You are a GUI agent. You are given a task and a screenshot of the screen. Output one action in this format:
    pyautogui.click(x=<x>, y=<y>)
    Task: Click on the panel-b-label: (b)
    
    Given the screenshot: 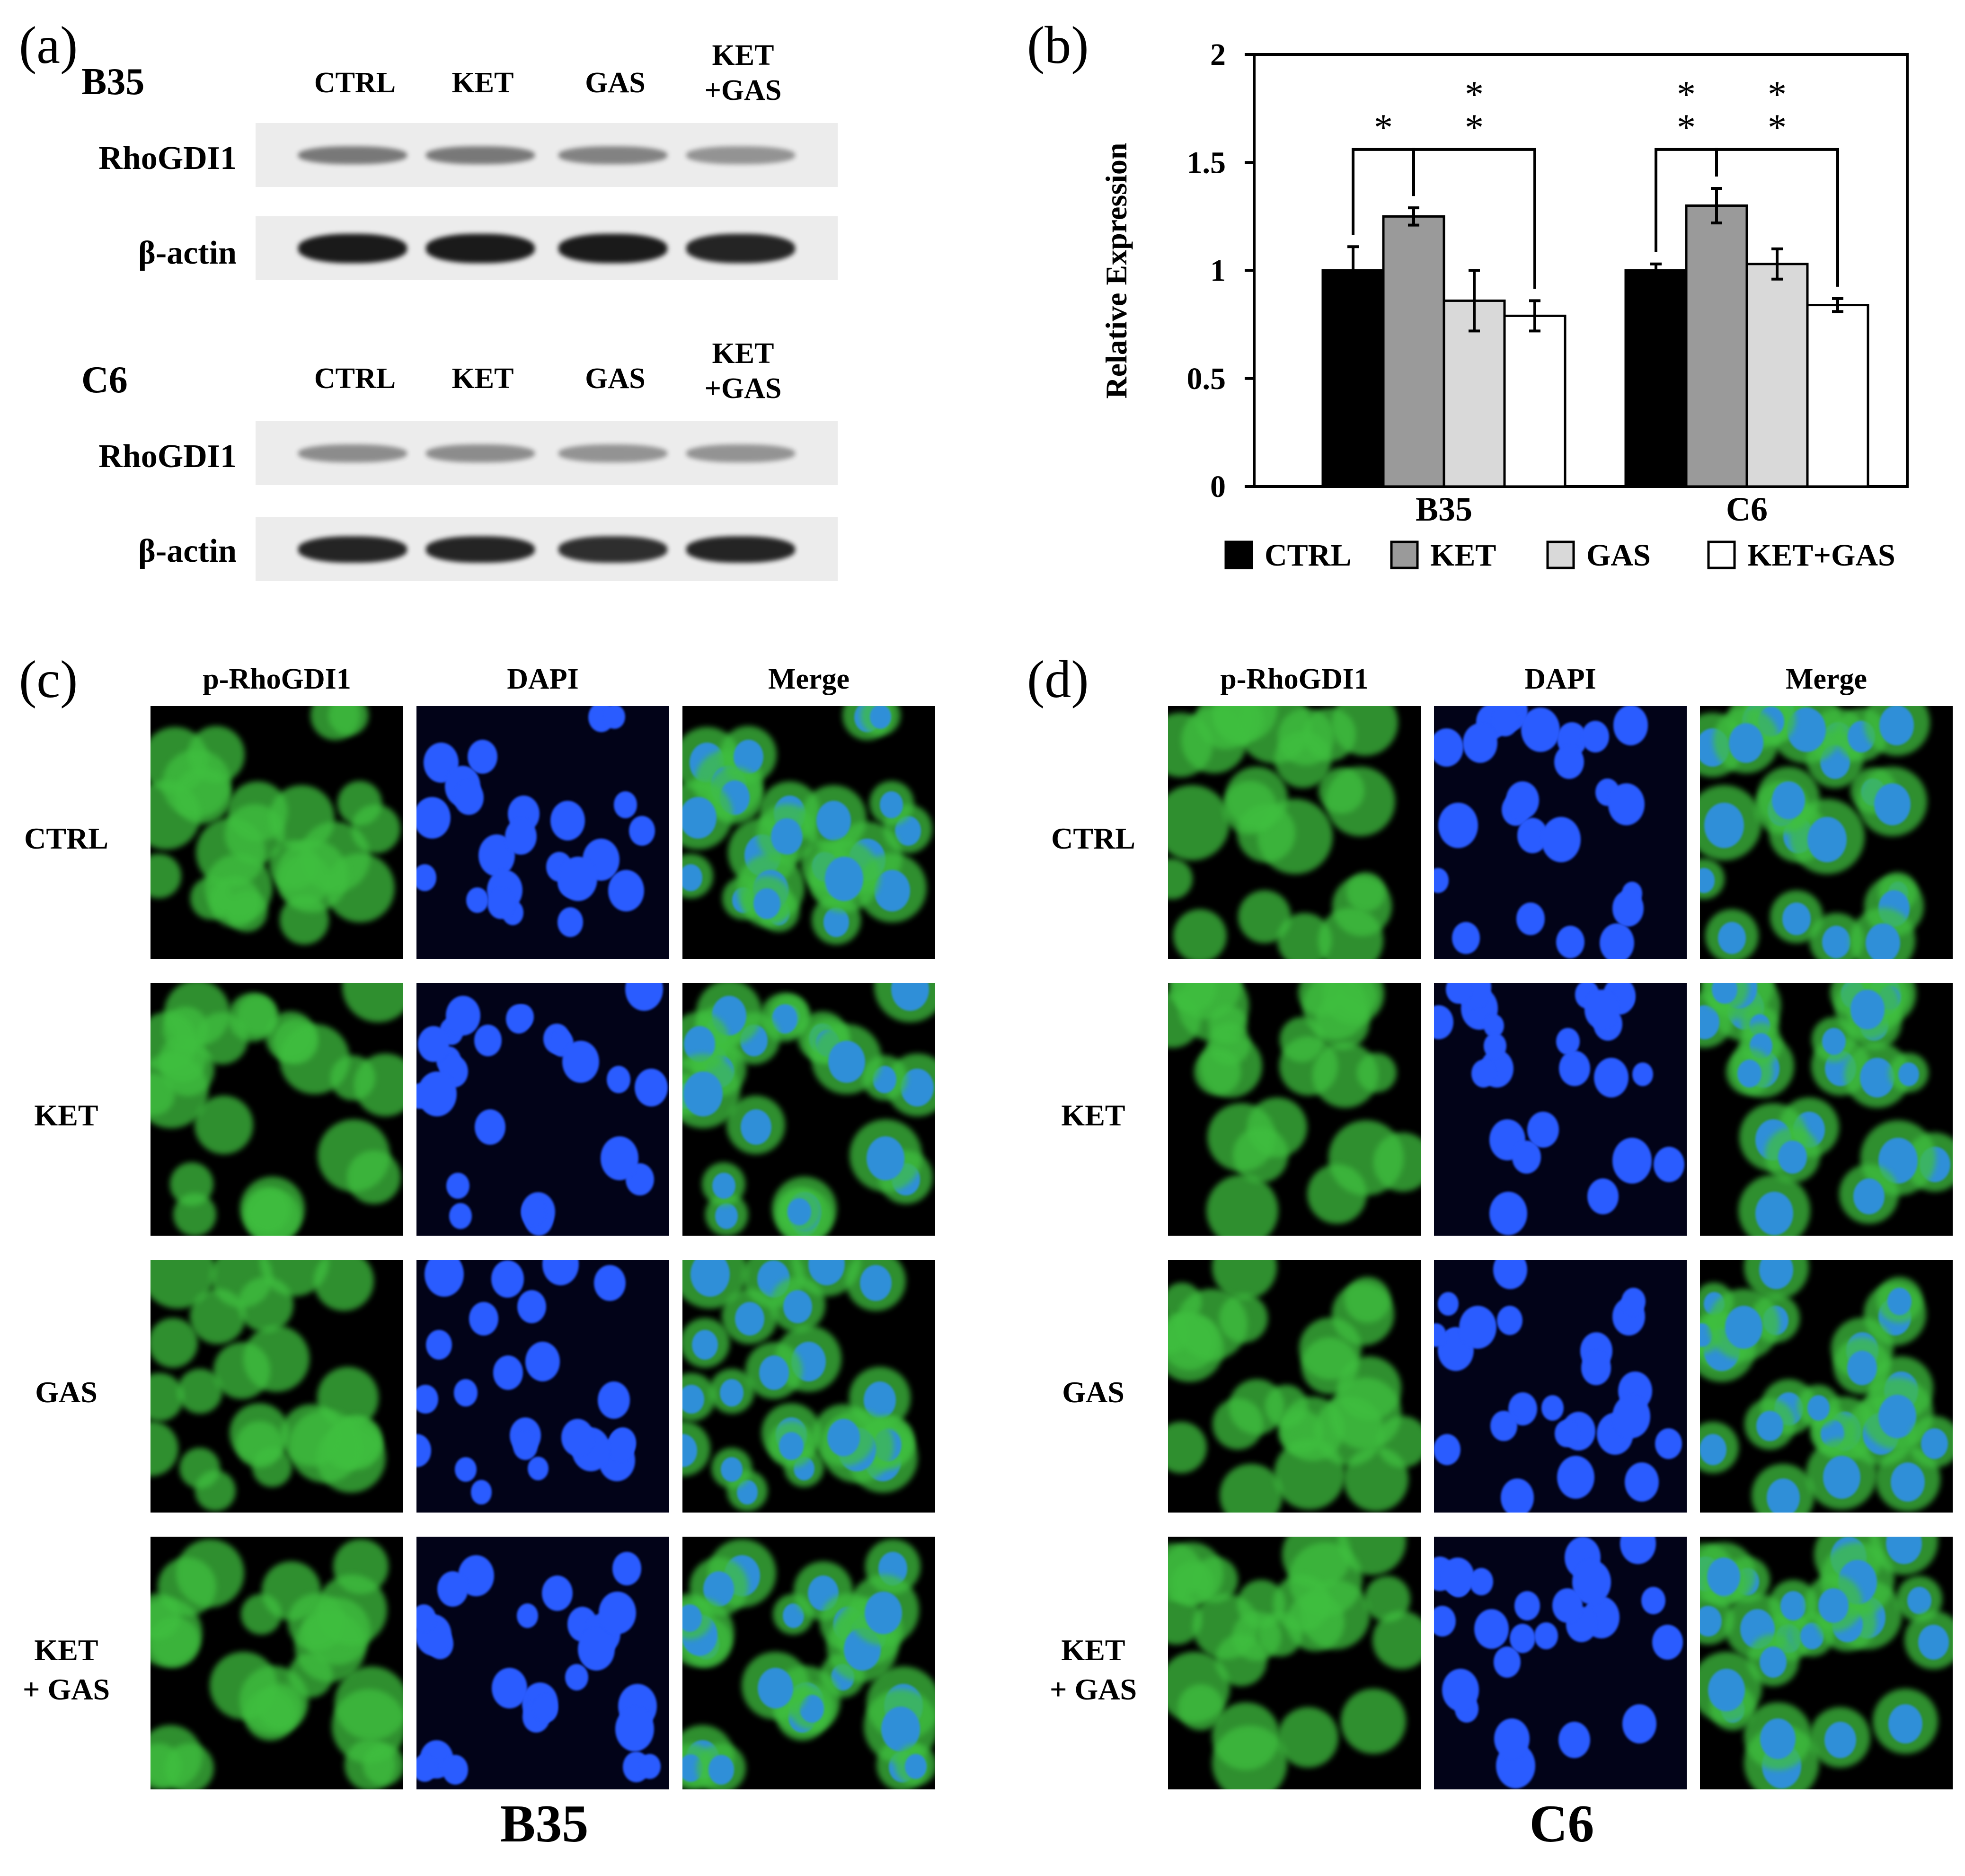 What is the action you would take?
    pyautogui.click(x=1058, y=45)
    